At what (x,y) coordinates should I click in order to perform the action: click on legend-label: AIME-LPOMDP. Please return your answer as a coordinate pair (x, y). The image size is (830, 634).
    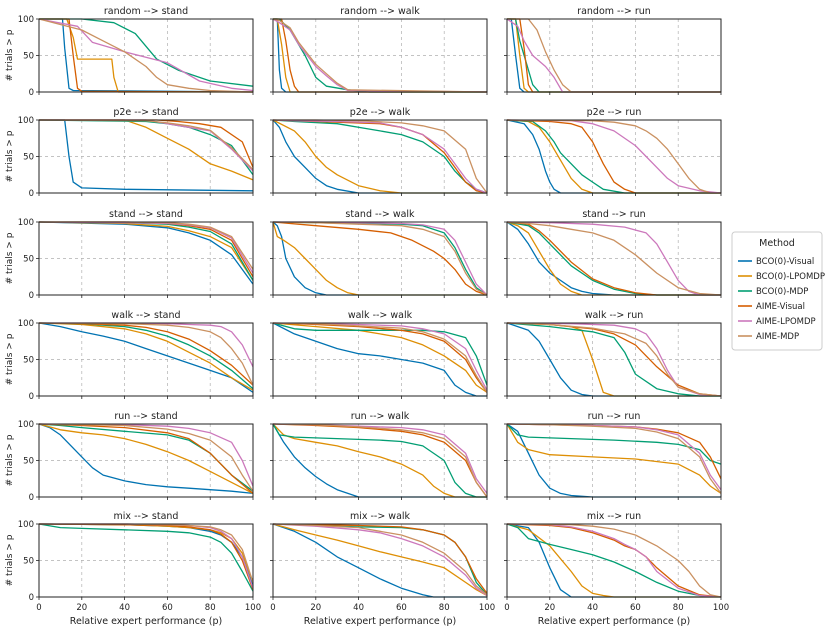
    Looking at the image, I should click on (786, 322).